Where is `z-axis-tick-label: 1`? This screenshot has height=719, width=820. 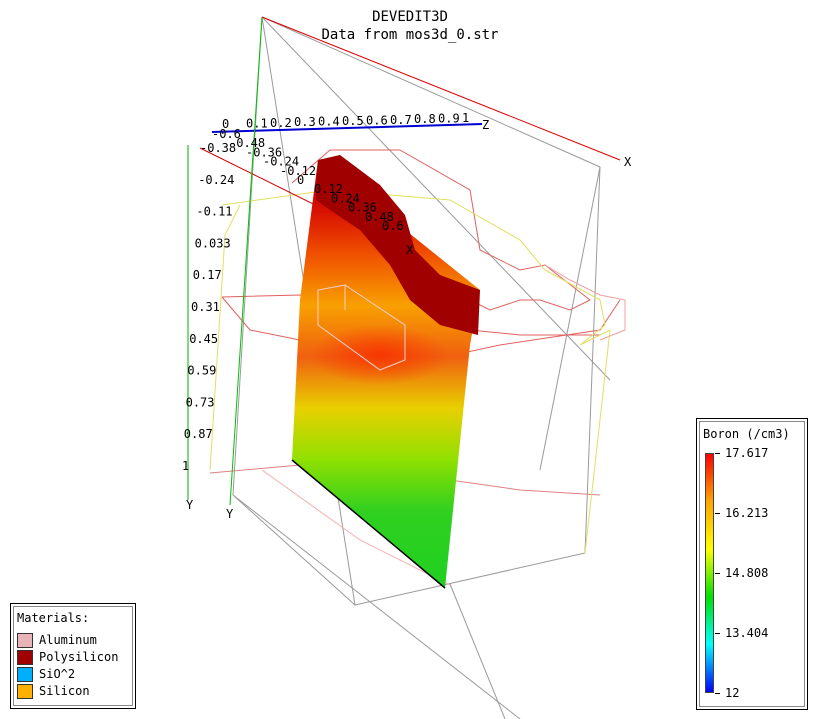 z-axis-tick-label: 1 is located at coordinates (465, 118).